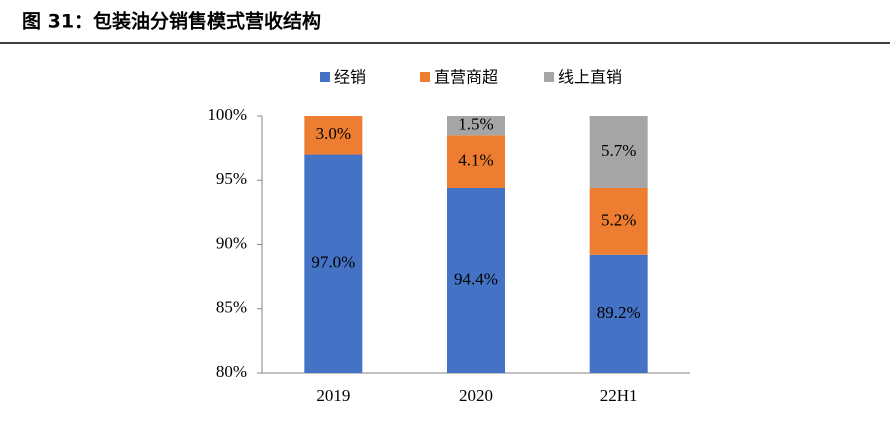 The image size is (890, 422). I want to click on value-label: 4.1%, so click(475, 160).